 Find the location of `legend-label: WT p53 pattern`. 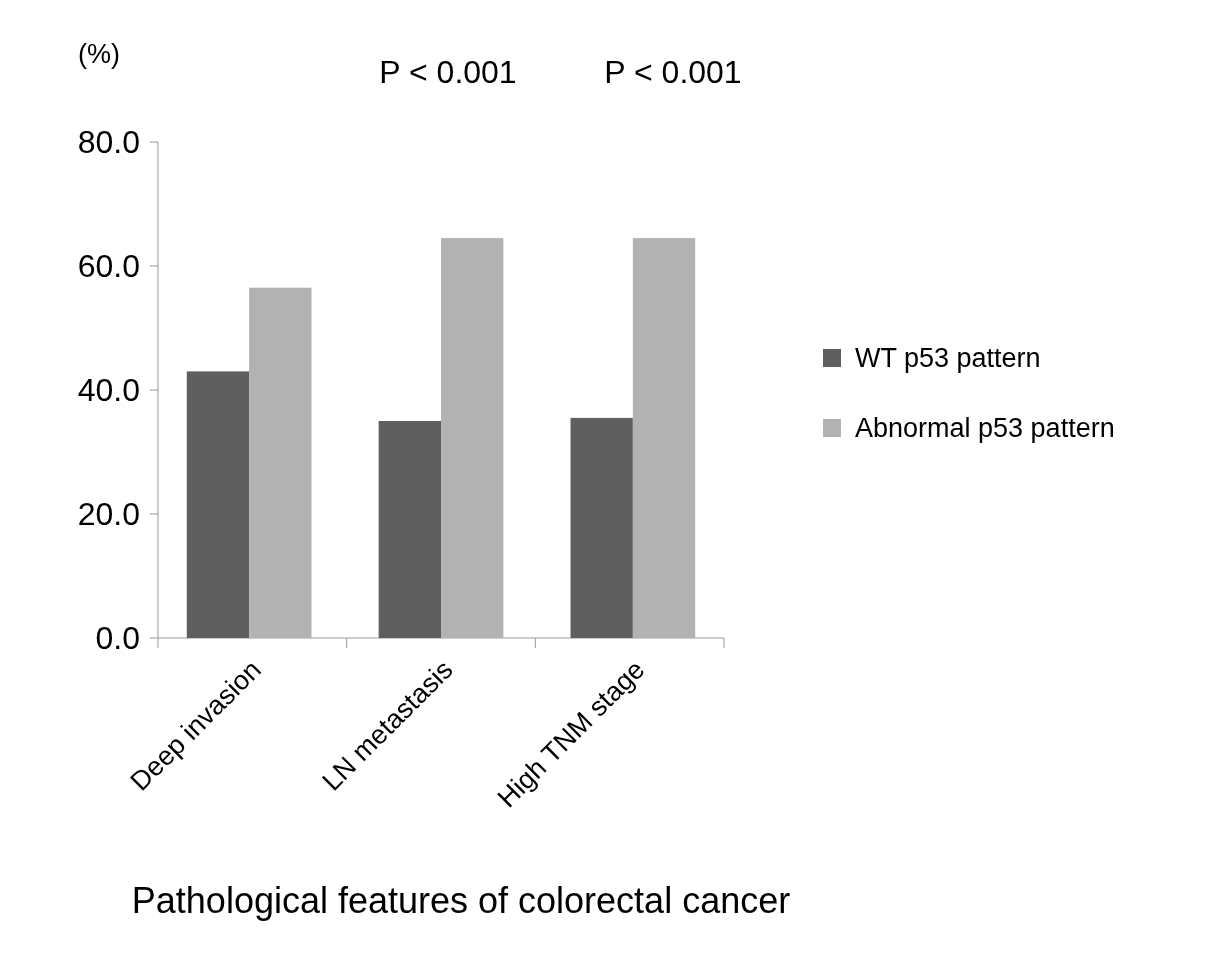

legend-label: WT p53 pattern is located at coordinates (948, 358).